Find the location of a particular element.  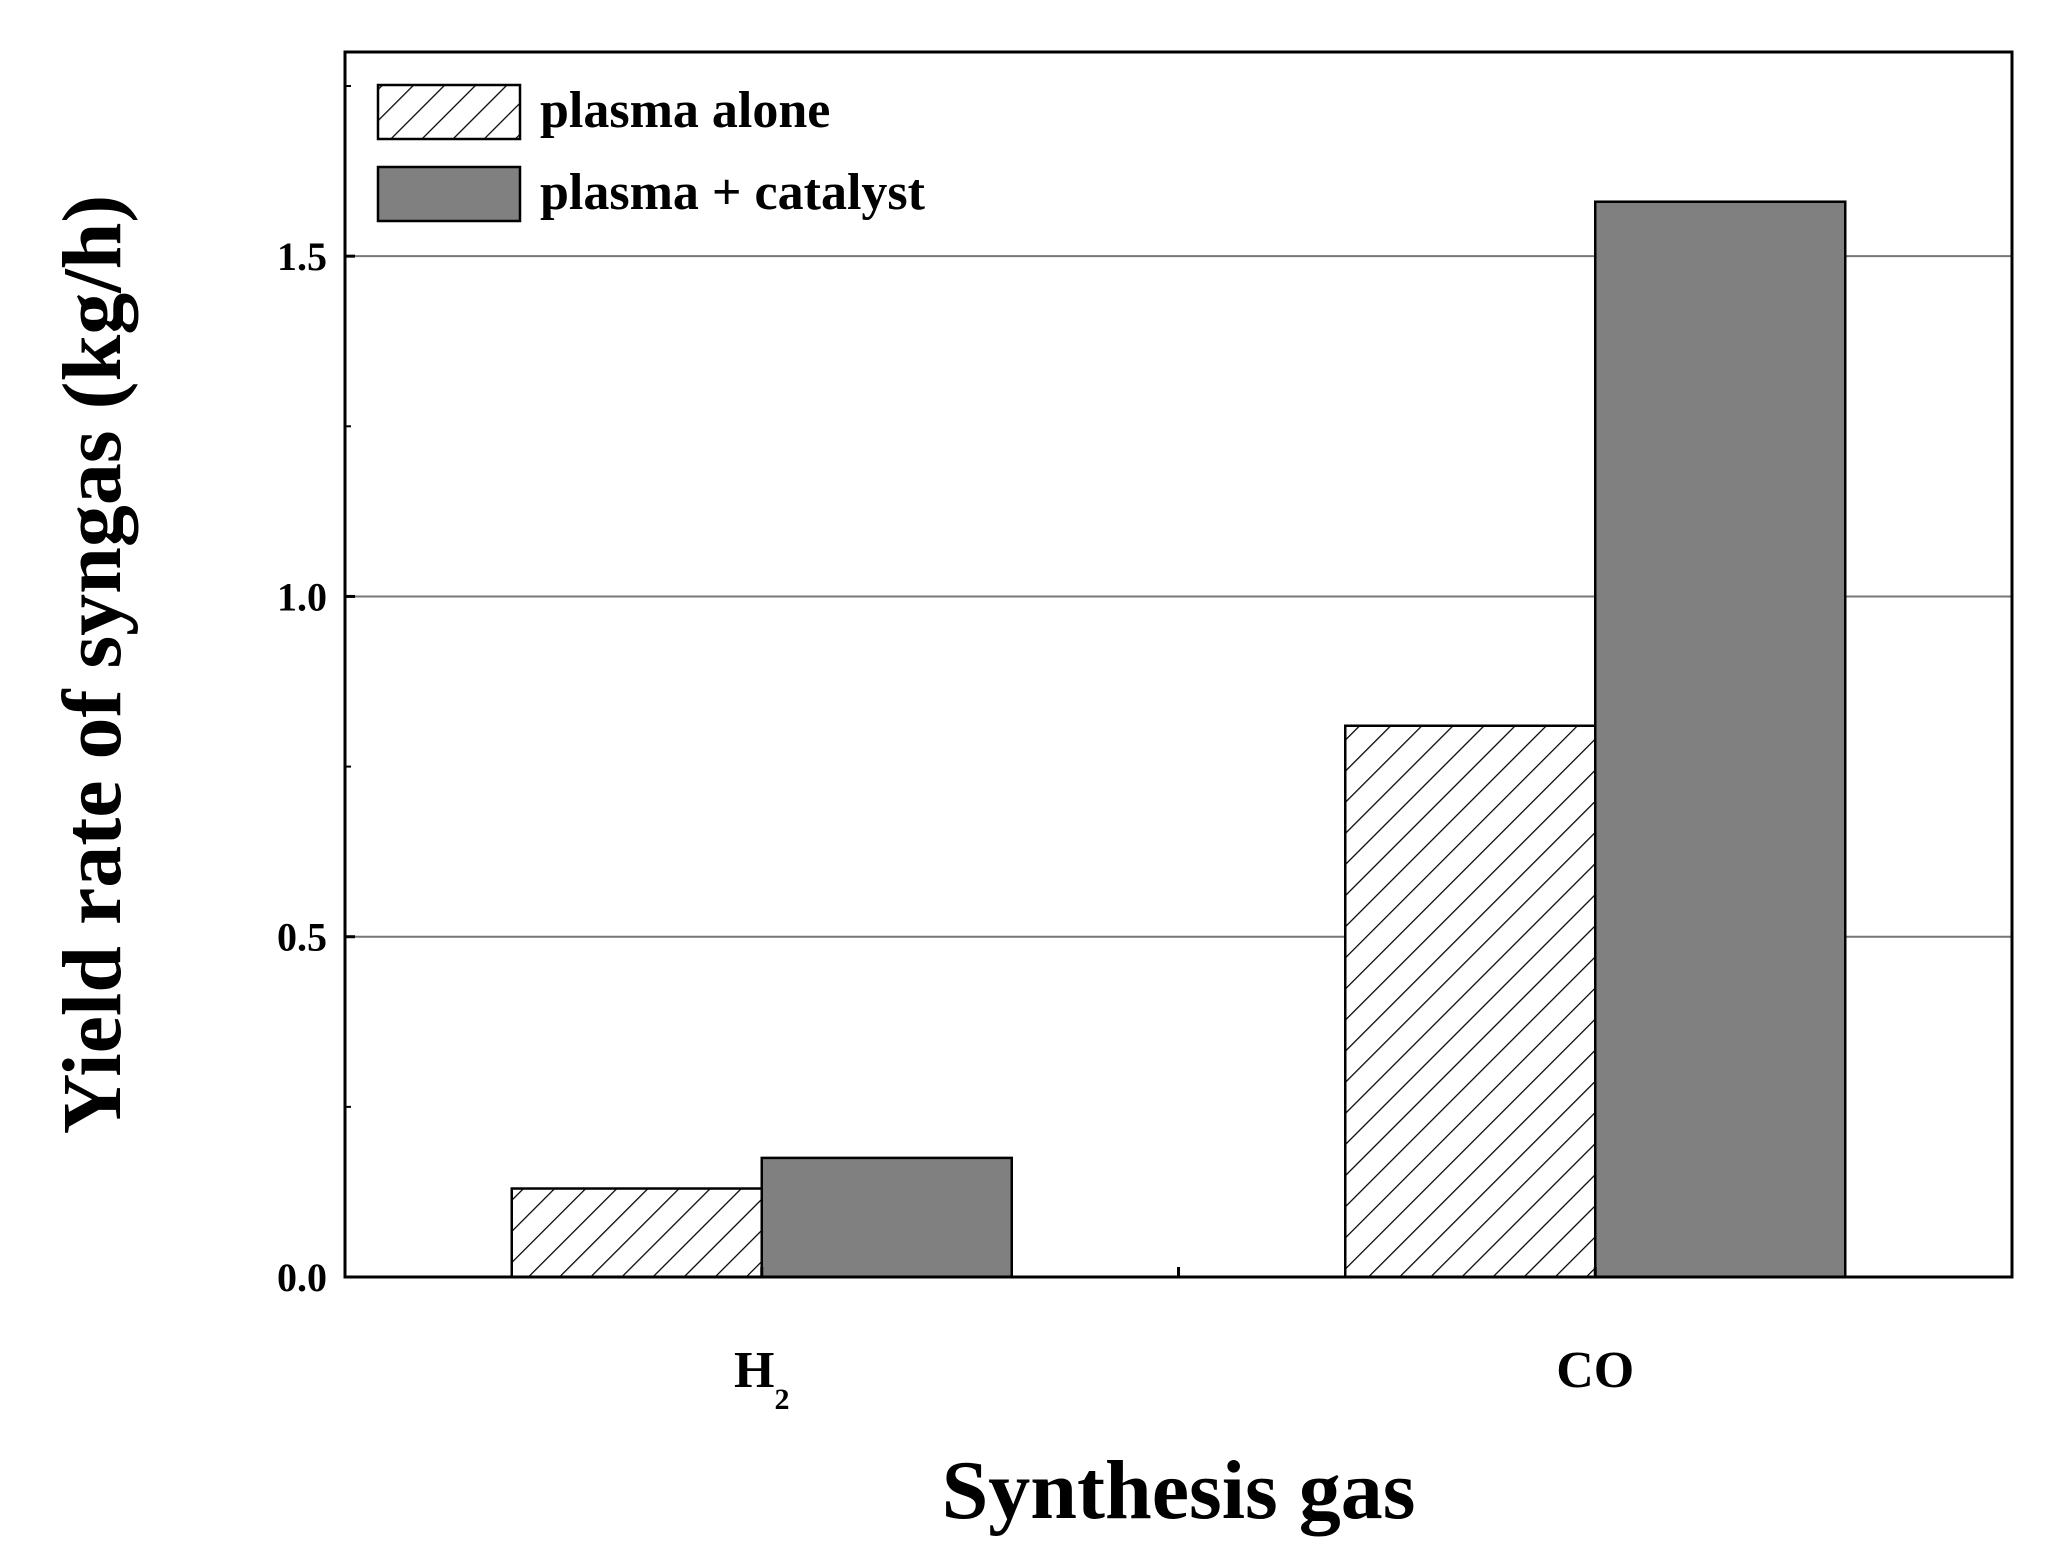

x-category-label: H2 is located at coordinates (761, 1379).